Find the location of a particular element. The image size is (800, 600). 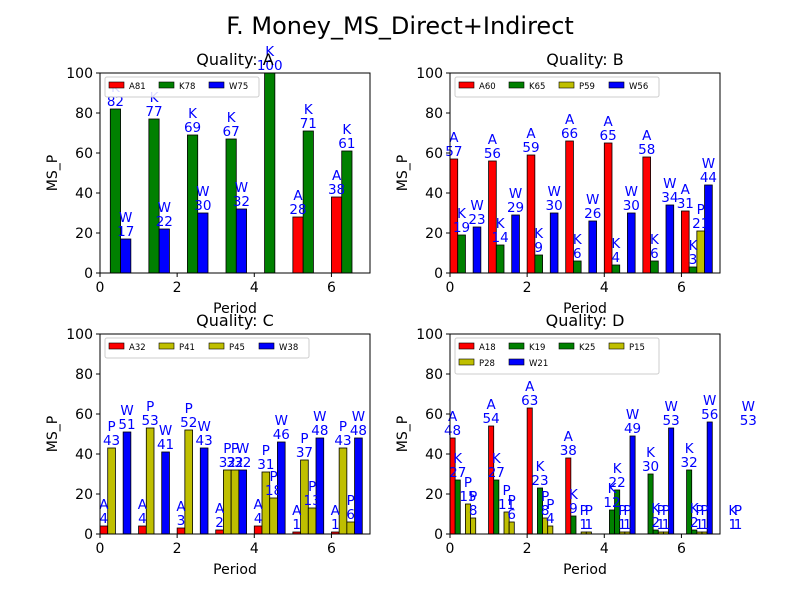

y-tick-label: 100 is located at coordinates (79, 335).